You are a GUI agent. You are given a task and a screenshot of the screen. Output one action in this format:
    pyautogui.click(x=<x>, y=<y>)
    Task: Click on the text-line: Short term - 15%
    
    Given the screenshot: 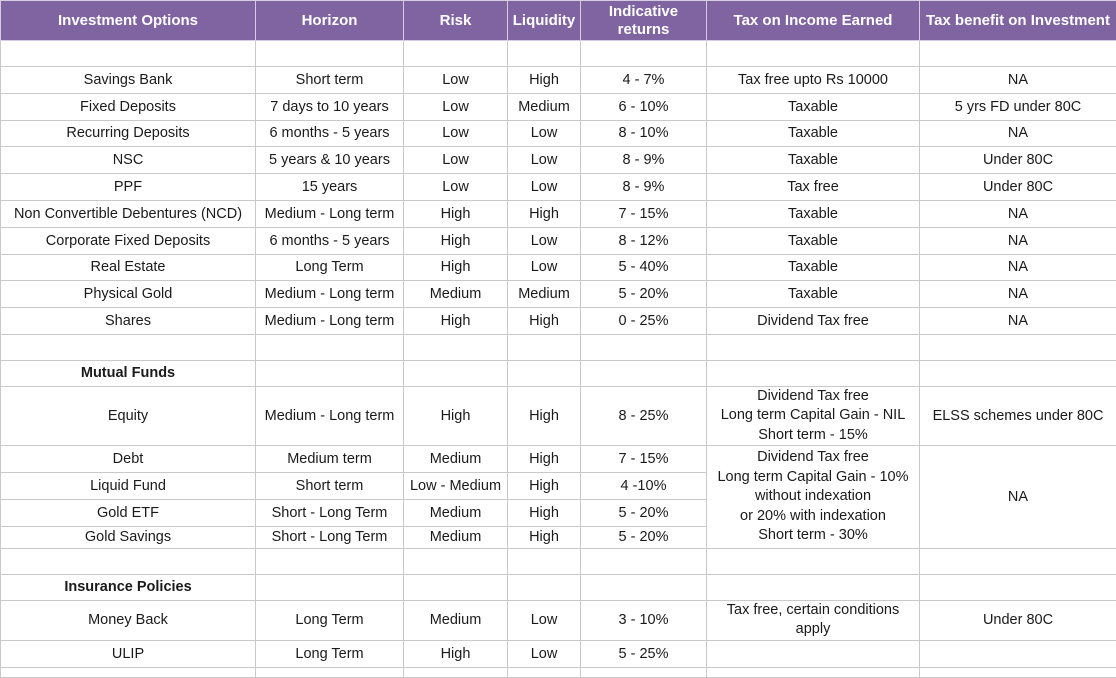 What is the action you would take?
    pyautogui.click(x=813, y=436)
    